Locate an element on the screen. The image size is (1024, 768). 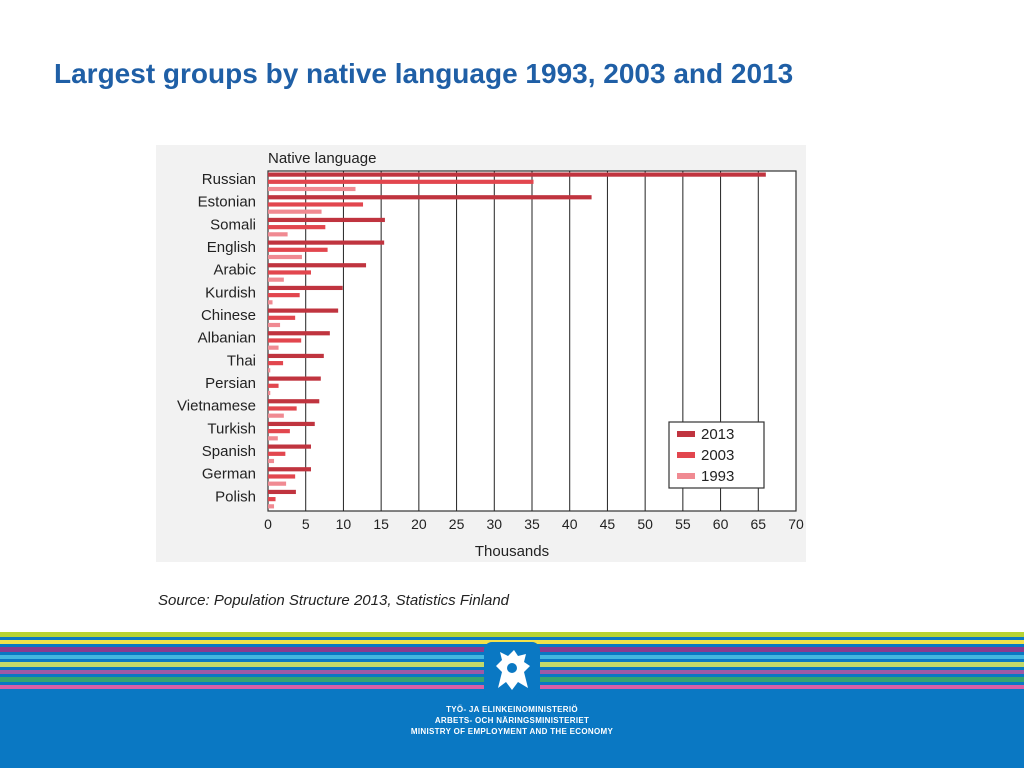
lion-emblem-icon is located at coordinates (512, 670).